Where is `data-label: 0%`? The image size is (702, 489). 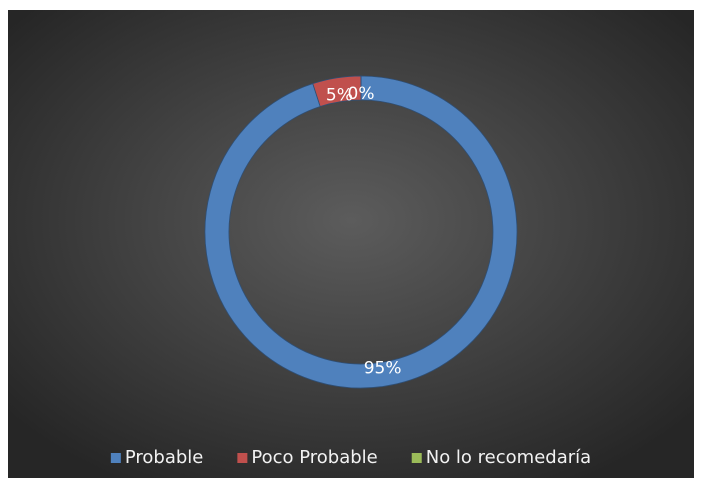 data-label: 0% is located at coordinates (361, 94).